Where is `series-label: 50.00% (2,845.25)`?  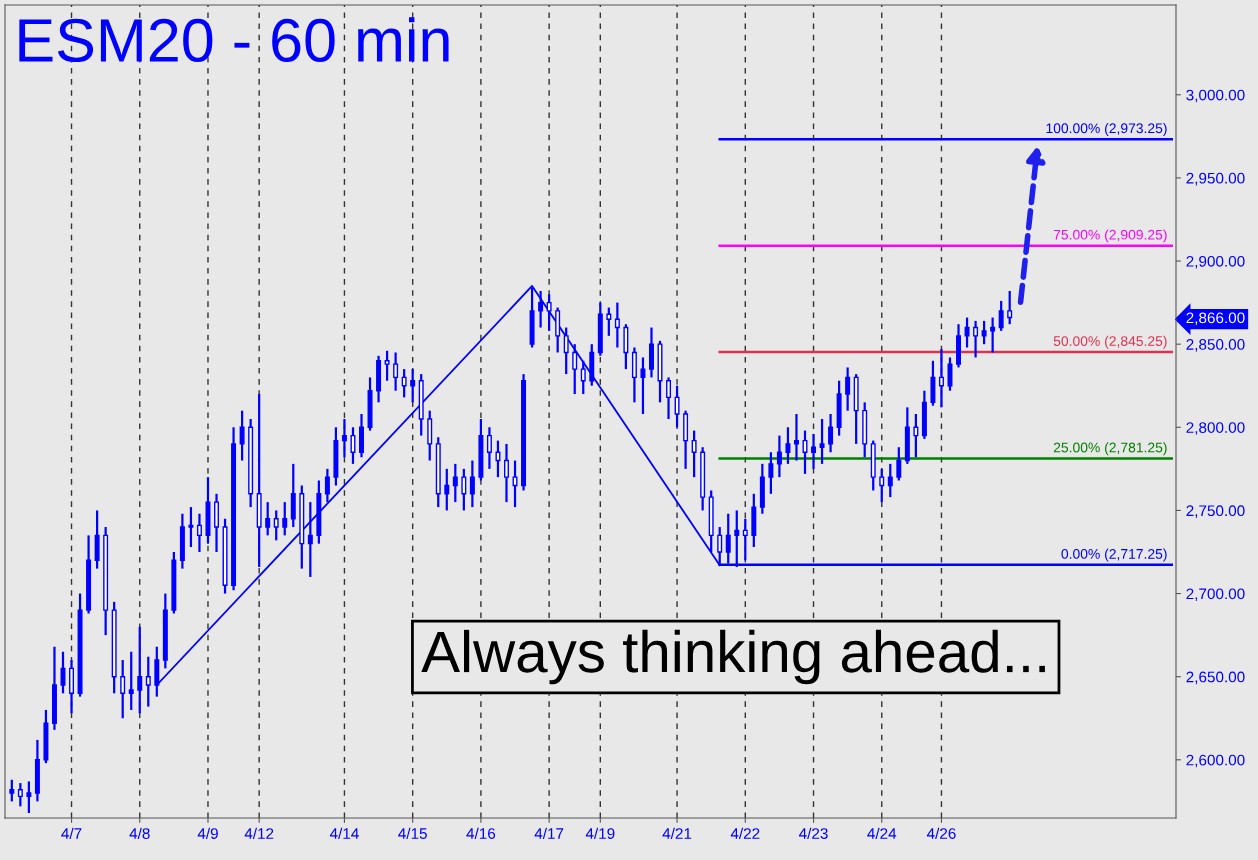
series-label: 50.00% (2,845.25) is located at coordinates (1110, 342).